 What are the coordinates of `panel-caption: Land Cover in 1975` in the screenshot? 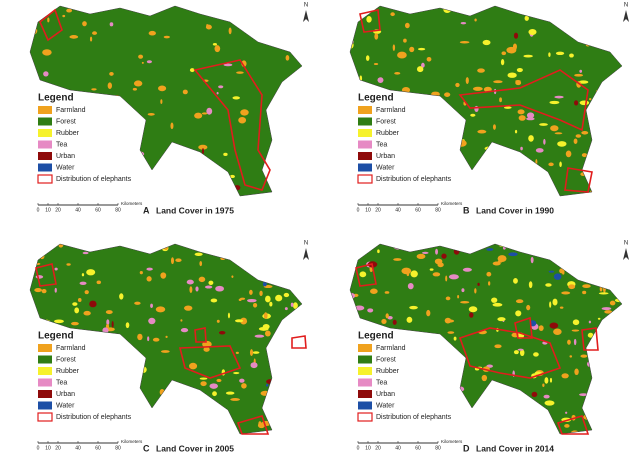 It's located at (195, 210).